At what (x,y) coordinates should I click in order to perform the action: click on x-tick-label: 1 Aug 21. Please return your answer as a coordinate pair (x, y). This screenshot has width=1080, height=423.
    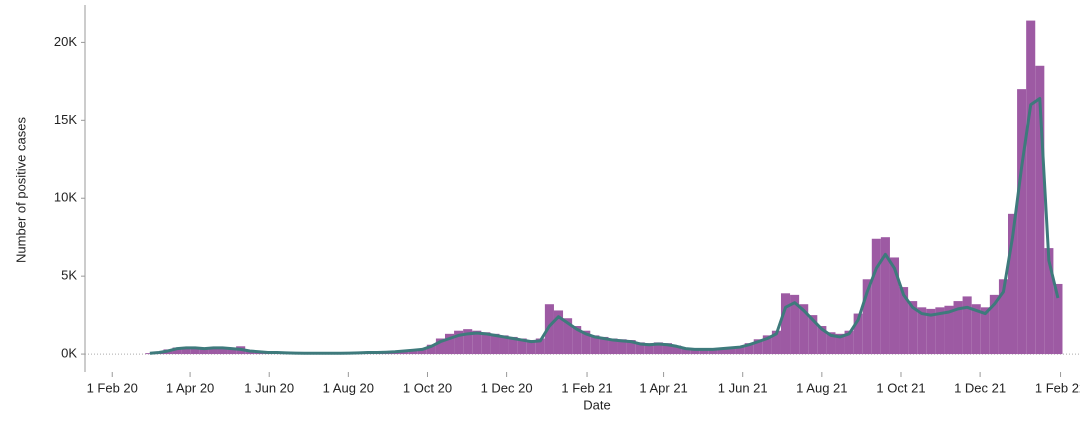
    Looking at the image, I should click on (821, 387).